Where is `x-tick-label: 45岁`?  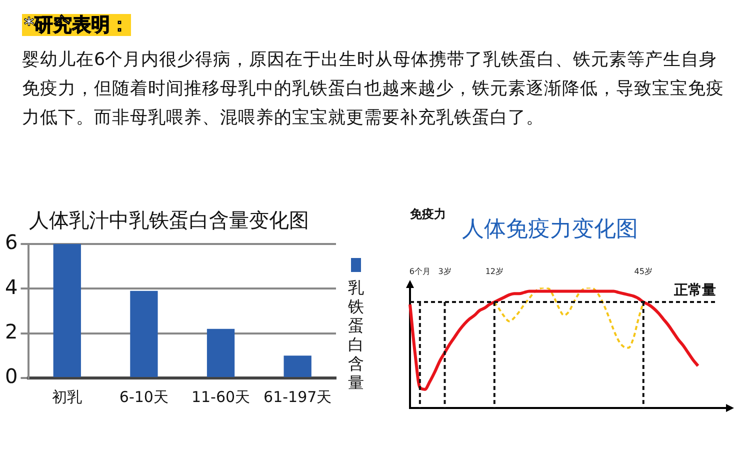
x-tick-label: 45岁 is located at coordinates (643, 271).